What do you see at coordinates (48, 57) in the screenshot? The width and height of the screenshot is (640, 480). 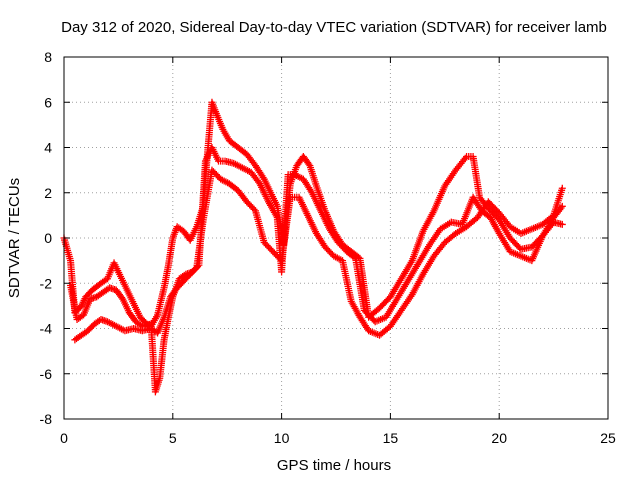 I see `y-tick-label: 8` at bounding box center [48, 57].